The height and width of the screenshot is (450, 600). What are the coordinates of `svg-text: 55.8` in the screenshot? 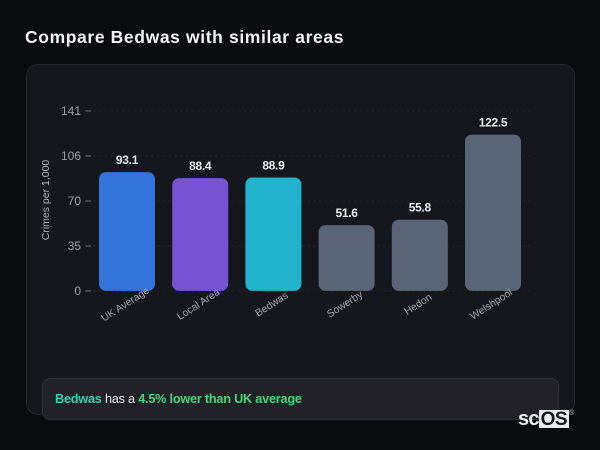 It's located at (420, 208).